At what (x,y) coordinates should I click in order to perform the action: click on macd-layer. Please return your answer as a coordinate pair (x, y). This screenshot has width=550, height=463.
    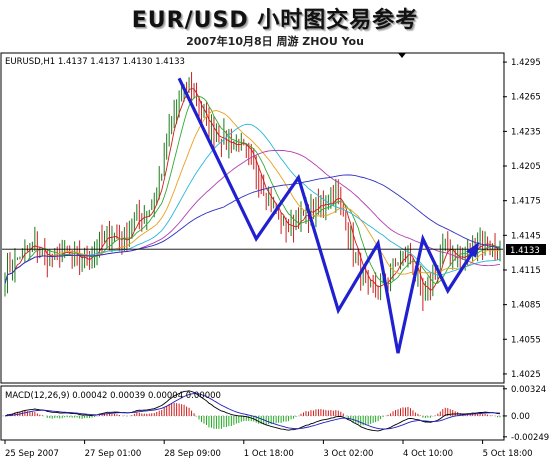
    Looking at the image, I should click on (252, 411).